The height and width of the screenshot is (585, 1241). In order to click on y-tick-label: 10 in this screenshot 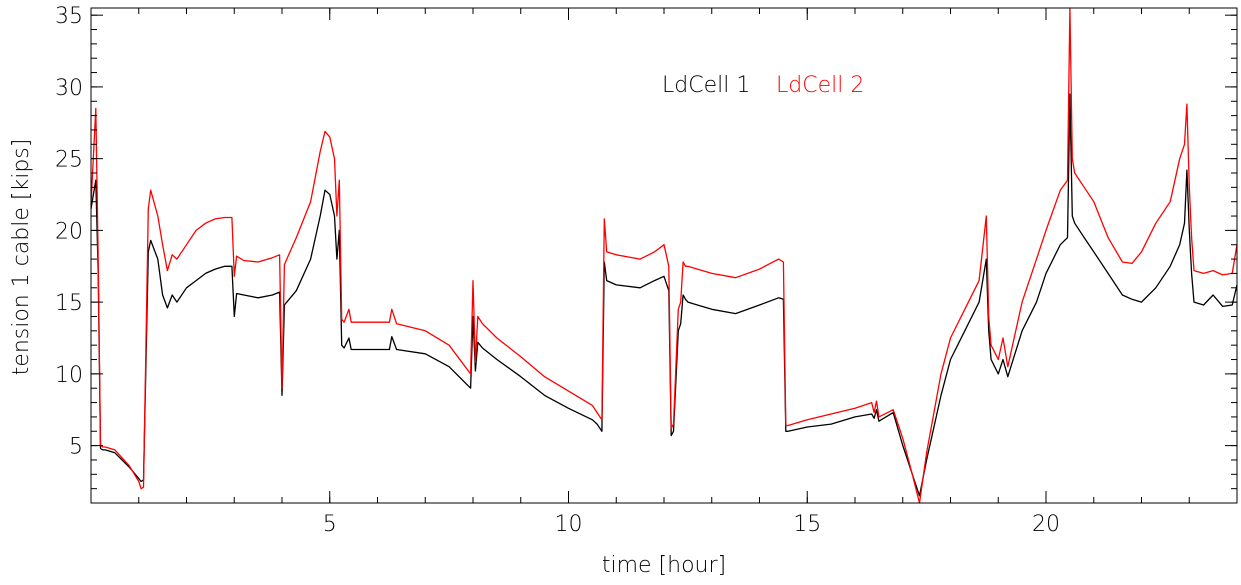, I will do `click(69, 375)`.